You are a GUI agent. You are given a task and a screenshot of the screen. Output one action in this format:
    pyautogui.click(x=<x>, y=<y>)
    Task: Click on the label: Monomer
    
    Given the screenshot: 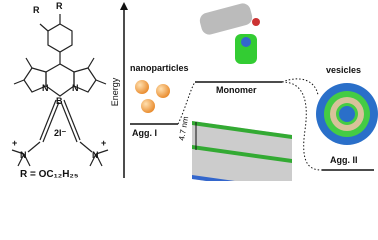 What is the action you would take?
    pyautogui.click(x=236, y=90)
    